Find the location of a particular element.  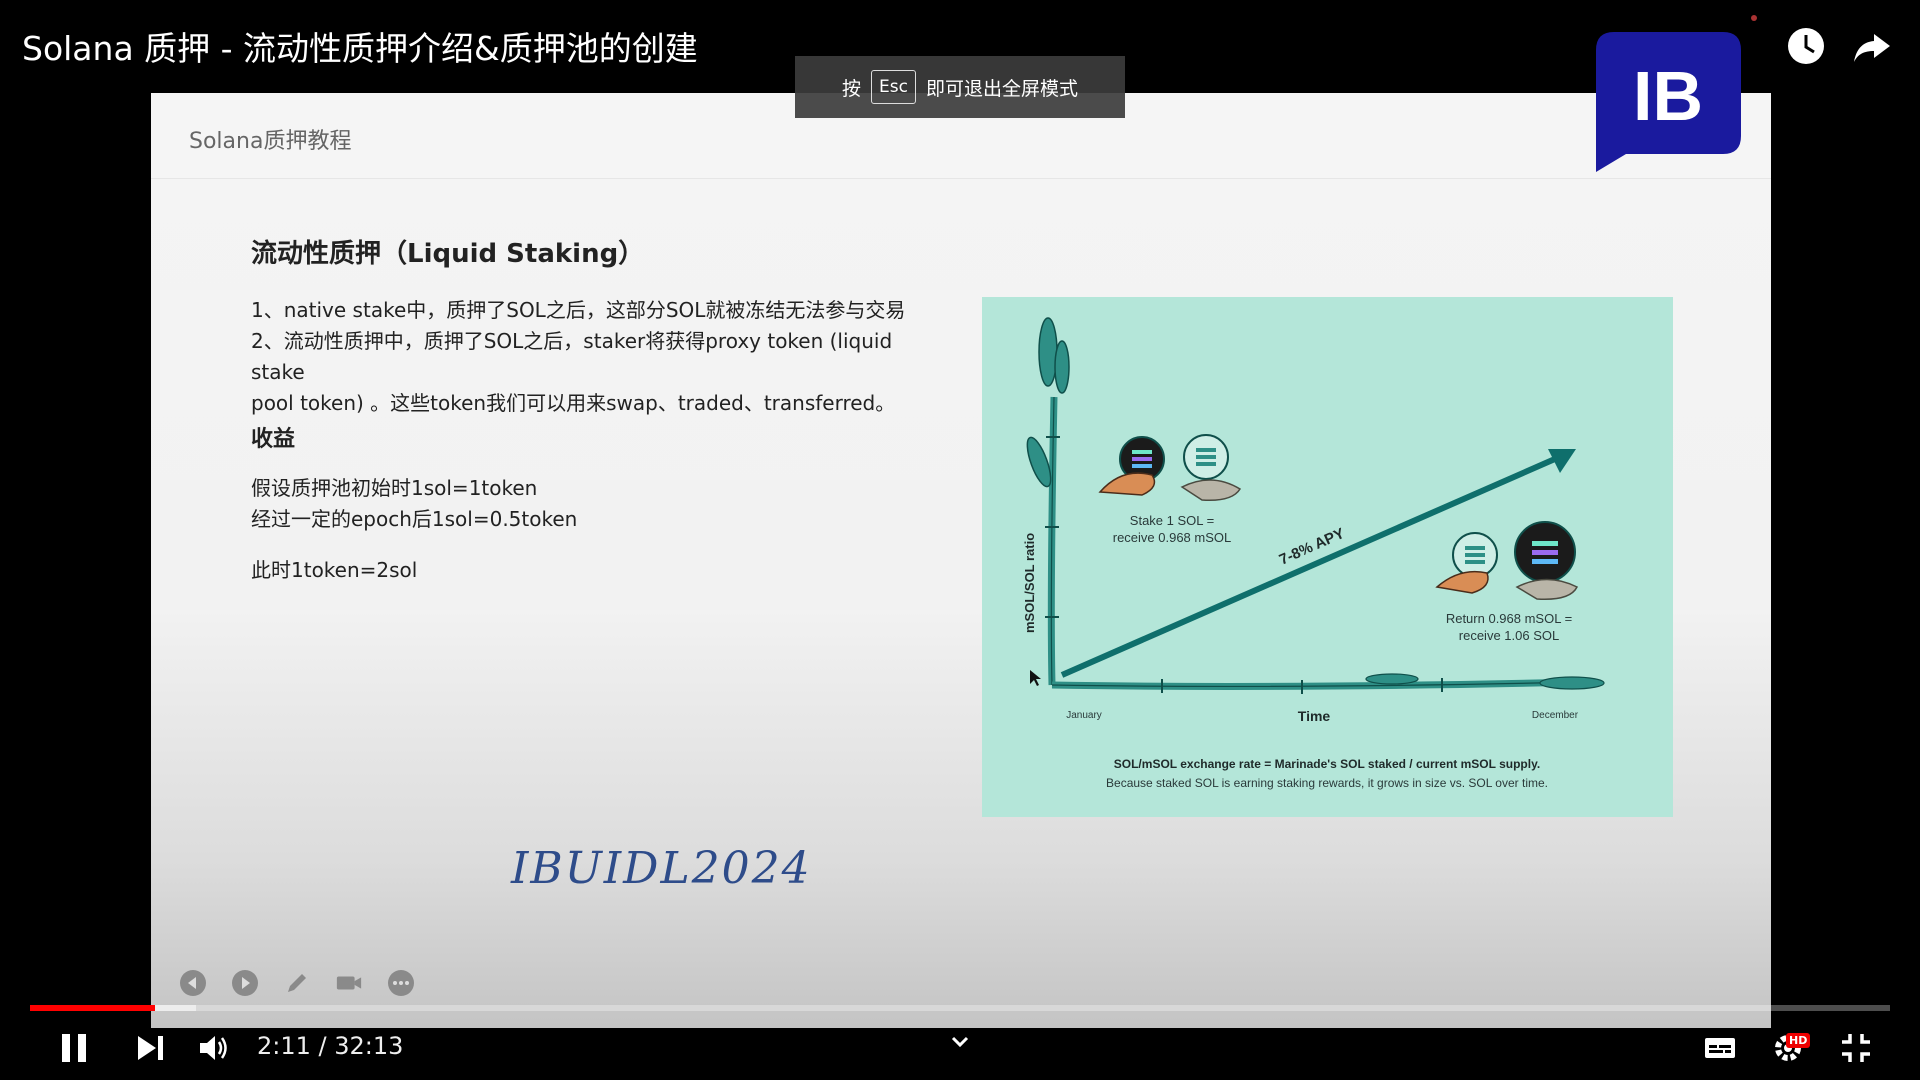

video-title: Solana 质押 - 流动性质押介绍&质押池的创建 is located at coordinates (360, 48).